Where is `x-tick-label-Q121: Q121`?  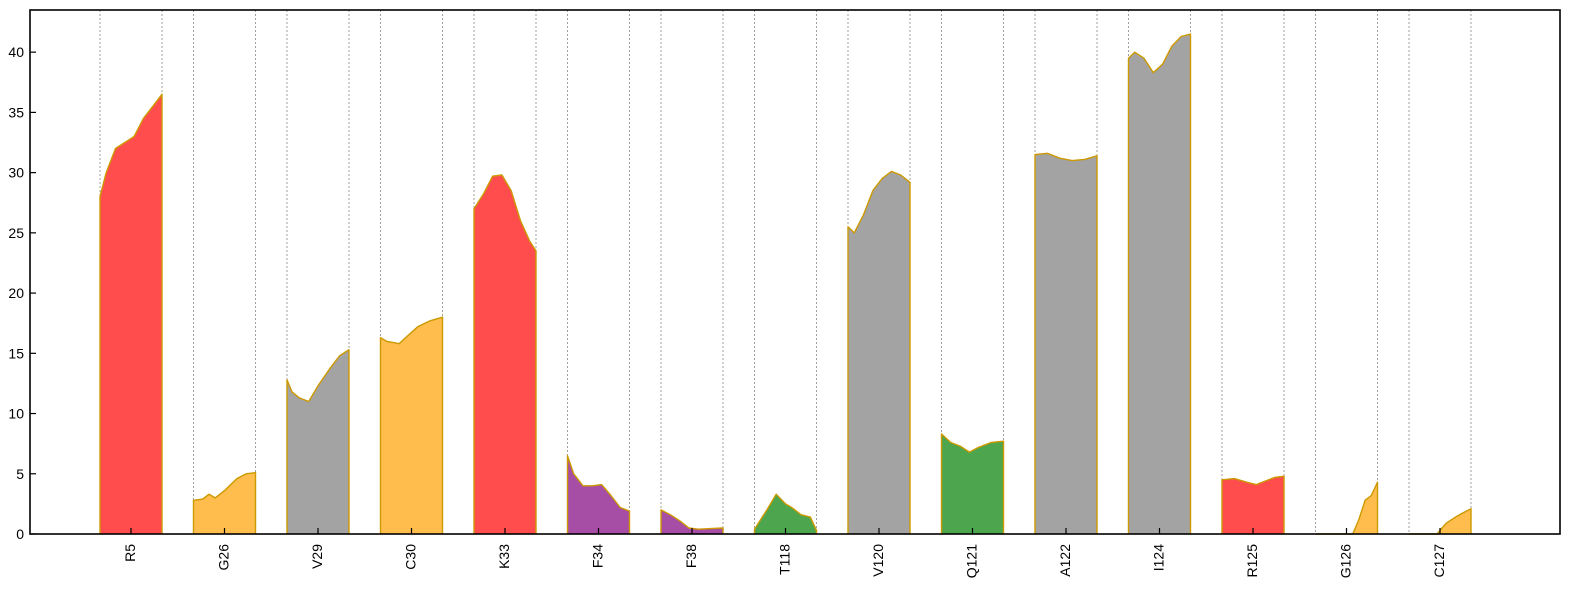
x-tick-label-Q121: Q121 is located at coordinates (972, 561).